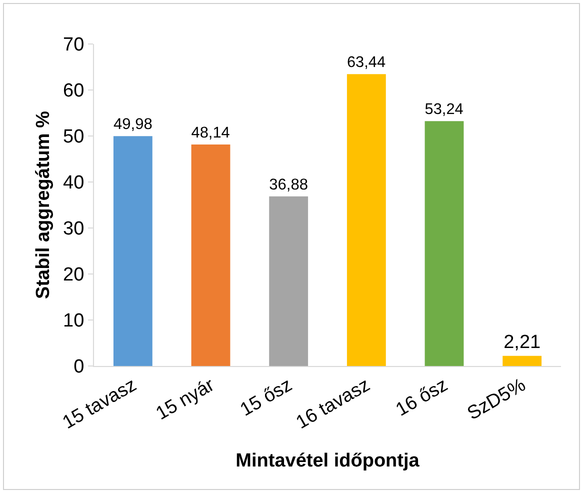 The width and height of the screenshot is (585, 495). I want to click on x-axis-title: Mintavétel időpontja, so click(328, 461).